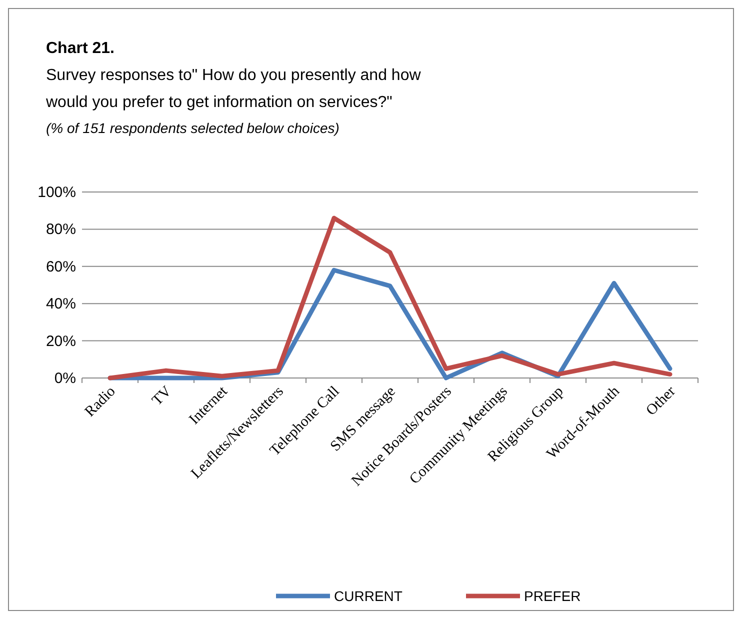 The image size is (742, 619). I want to click on legend-label: PREFER, so click(552, 596).